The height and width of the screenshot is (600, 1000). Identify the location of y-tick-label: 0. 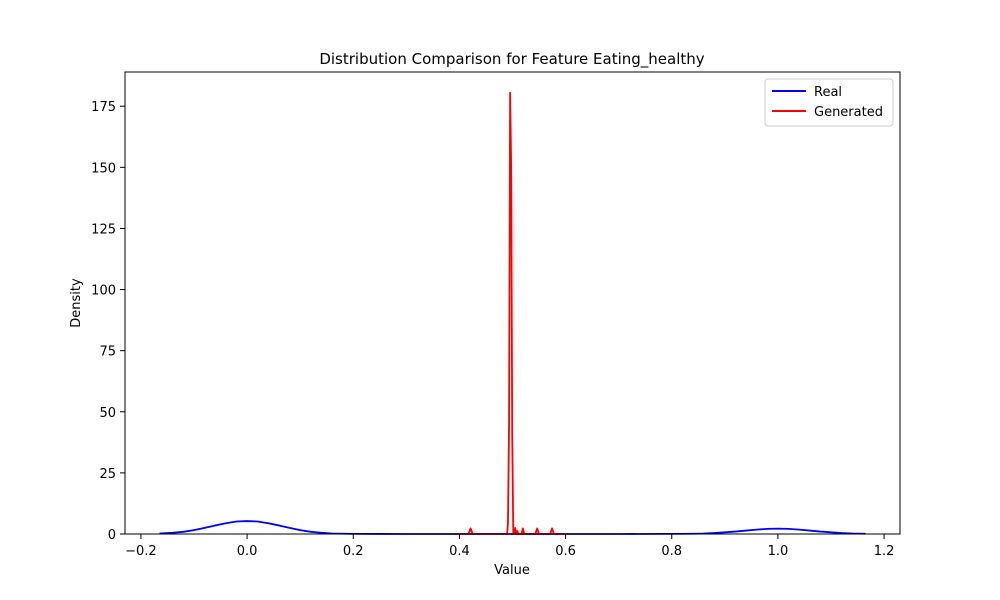
(112, 535).